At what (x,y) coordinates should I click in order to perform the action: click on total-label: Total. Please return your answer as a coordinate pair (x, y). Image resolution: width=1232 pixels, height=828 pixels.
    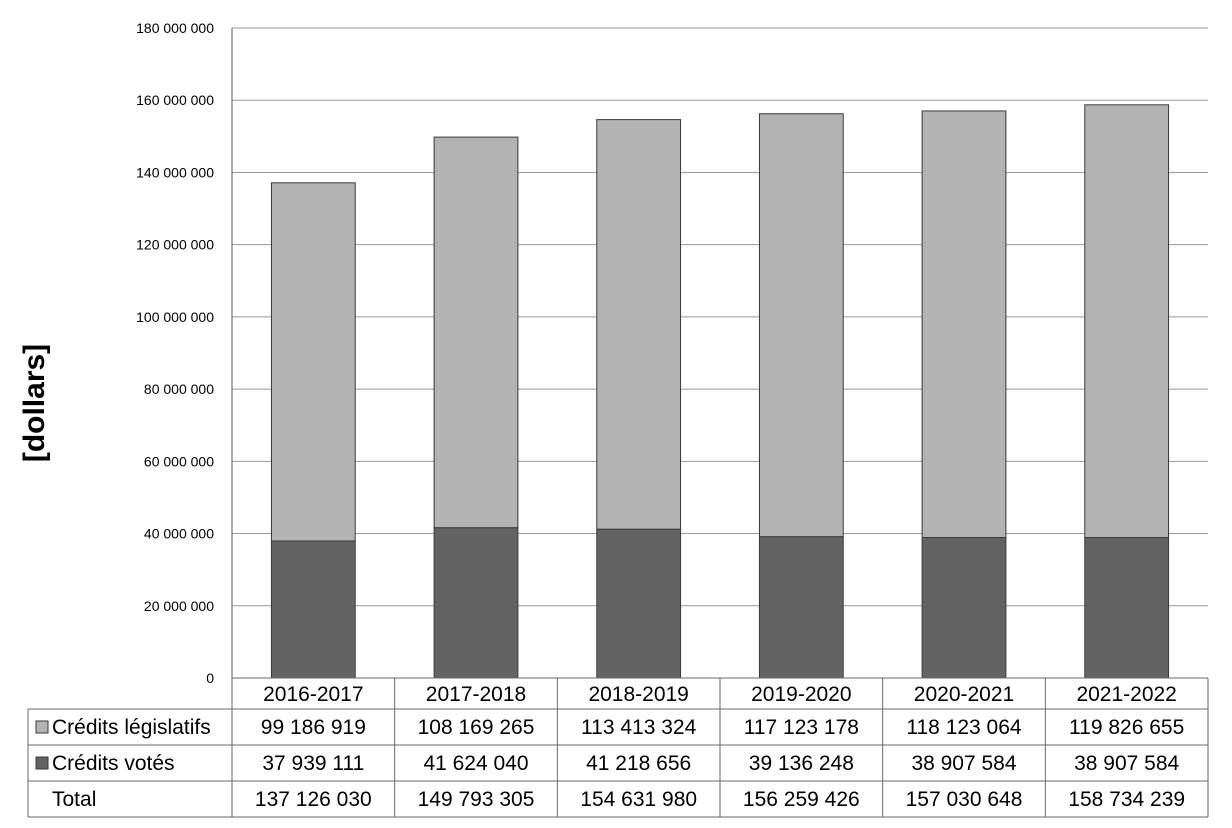
    Looking at the image, I should click on (74, 799).